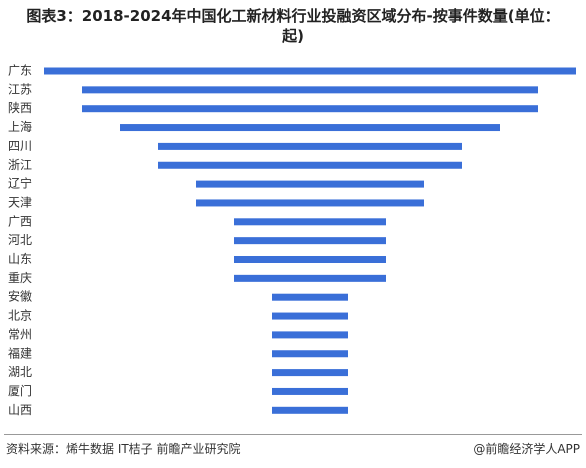 The height and width of the screenshot is (468, 586). Describe the element at coordinates (20, 89) in the screenshot. I see `category-label: 江苏` at that location.